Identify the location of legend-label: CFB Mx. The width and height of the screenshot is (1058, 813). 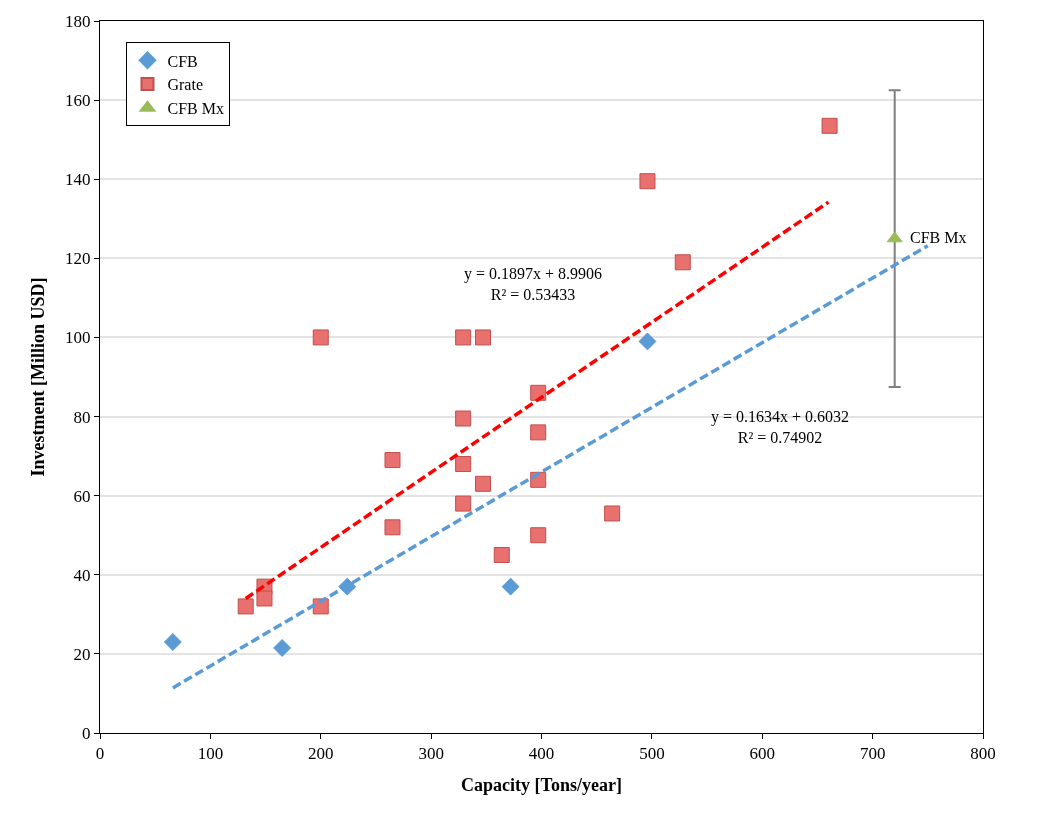
(195, 109).